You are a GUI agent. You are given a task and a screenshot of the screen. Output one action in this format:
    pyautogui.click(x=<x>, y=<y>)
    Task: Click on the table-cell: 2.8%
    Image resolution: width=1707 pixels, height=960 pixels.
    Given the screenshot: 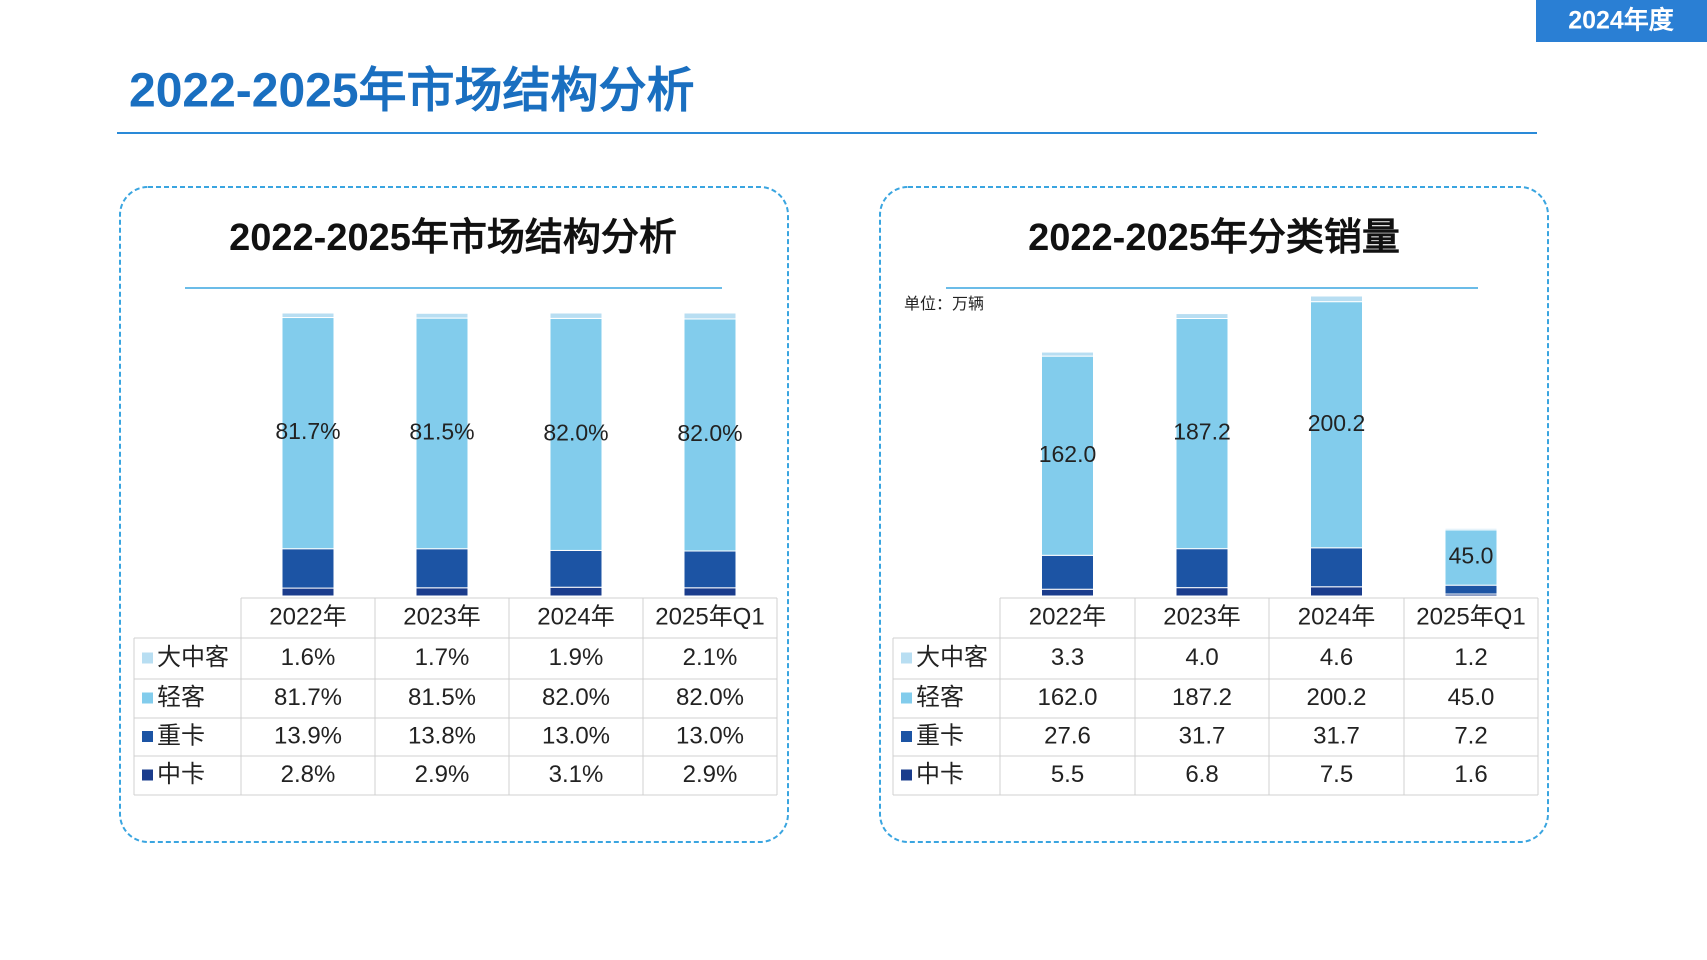 What is the action you would take?
    pyautogui.click(x=308, y=774)
    